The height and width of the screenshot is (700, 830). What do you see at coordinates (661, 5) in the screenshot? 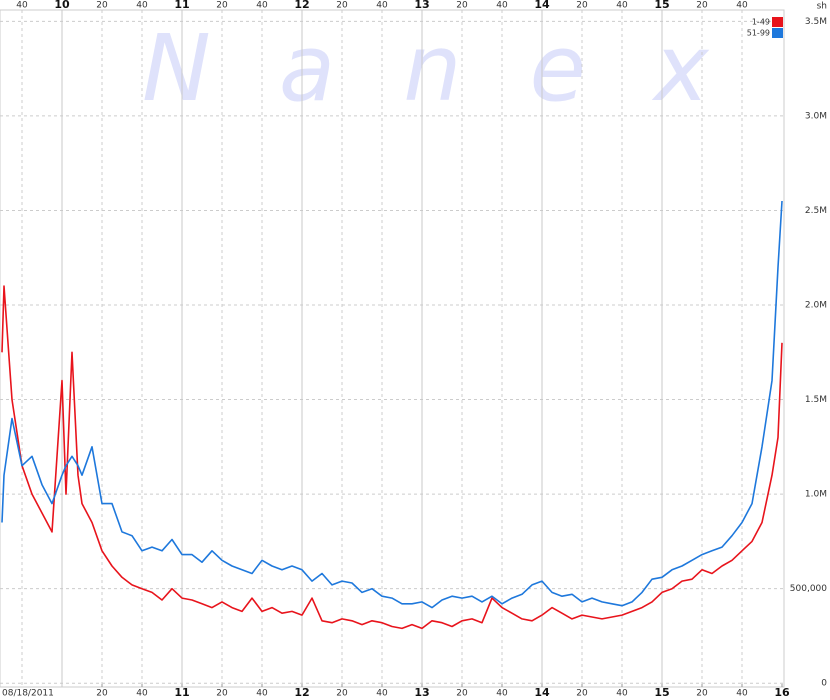
I see `top-x-tick-label: 15` at bounding box center [661, 5].